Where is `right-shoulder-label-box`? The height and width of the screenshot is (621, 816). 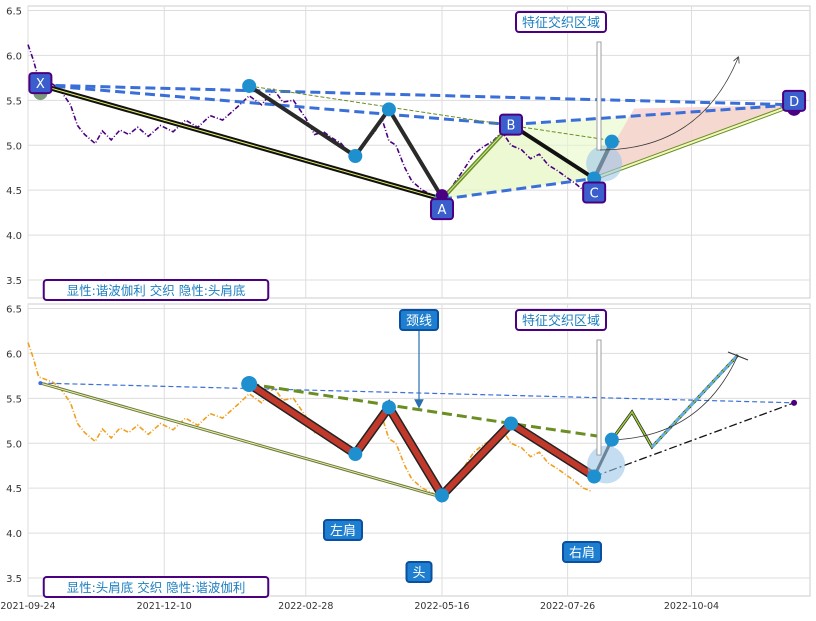
right-shoulder-label-box is located at coordinates (582, 552).